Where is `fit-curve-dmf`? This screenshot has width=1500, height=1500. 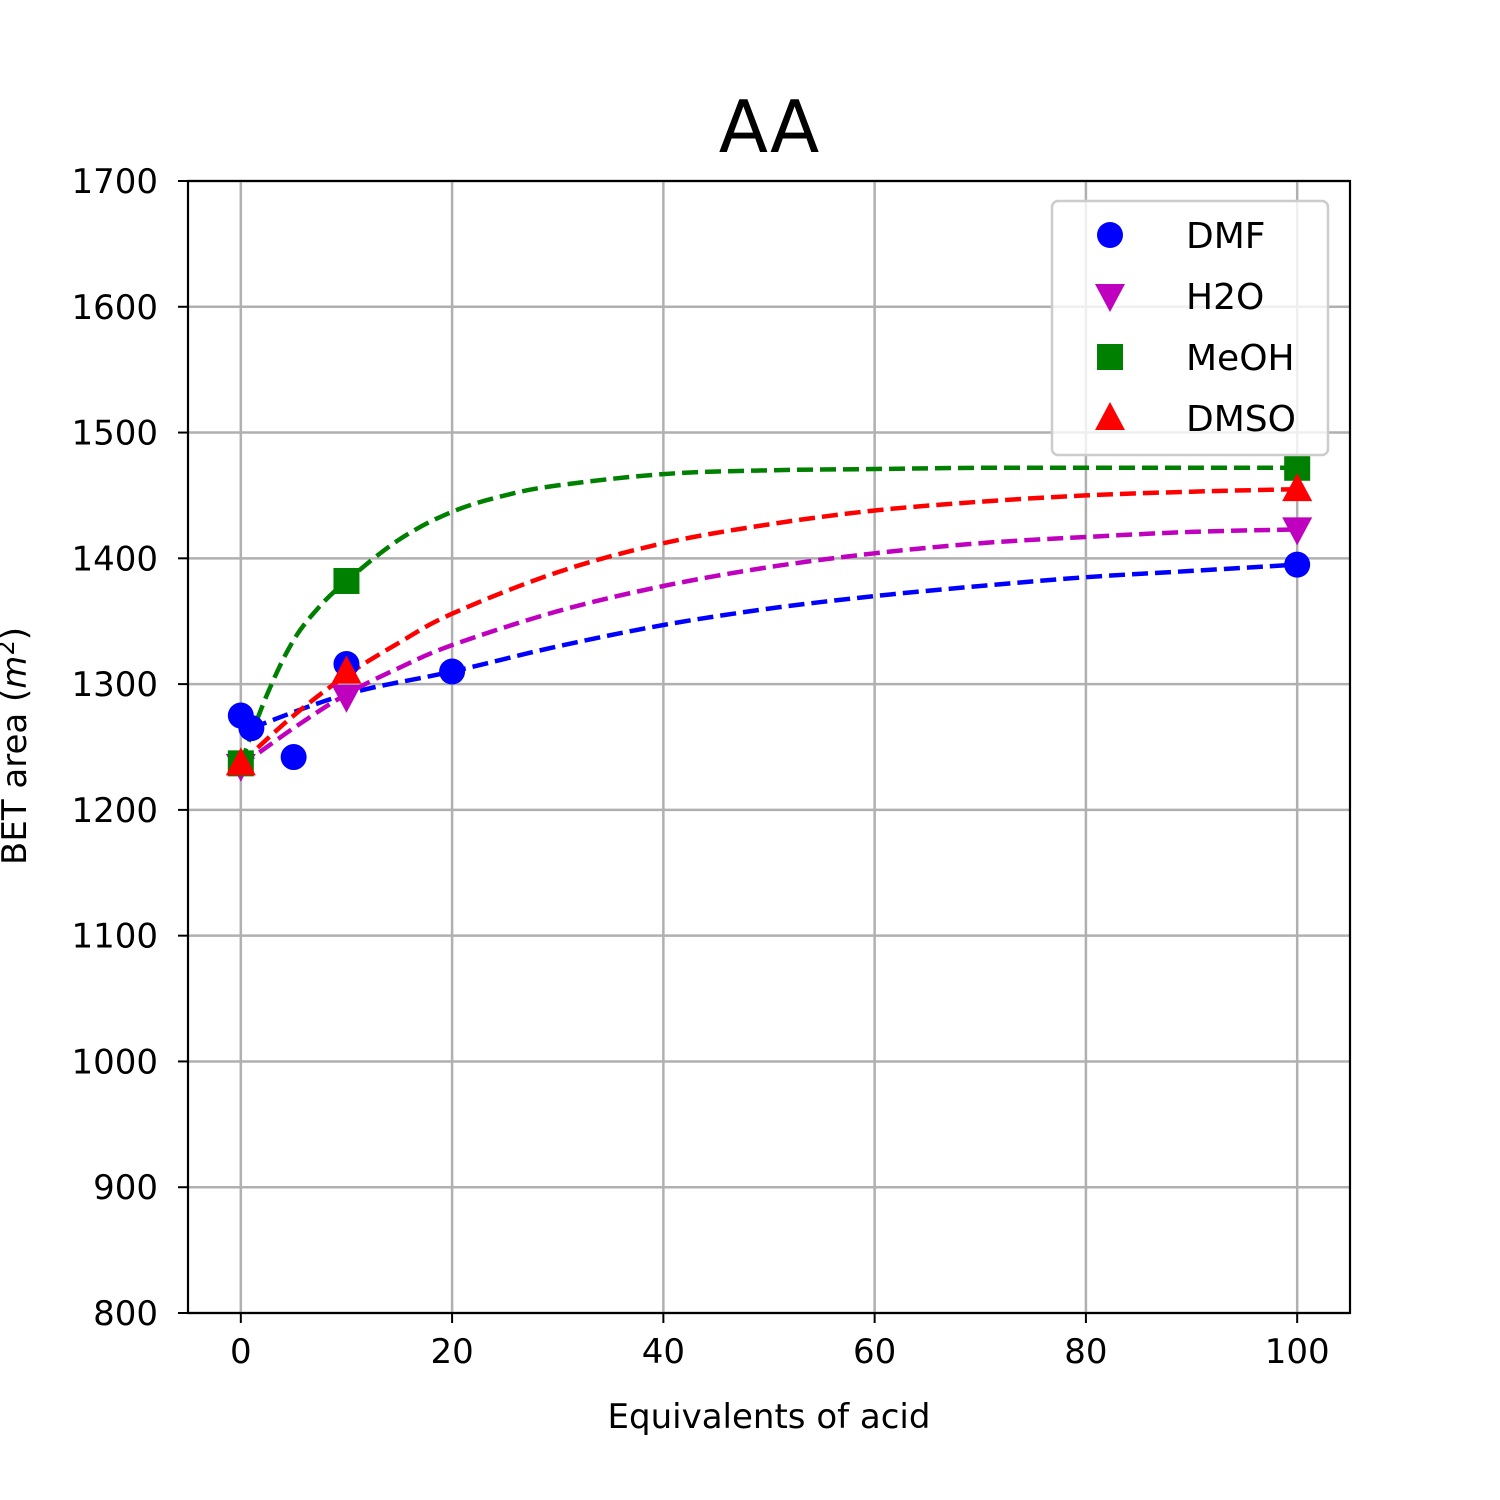 fit-curve-dmf is located at coordinates (774, 646).